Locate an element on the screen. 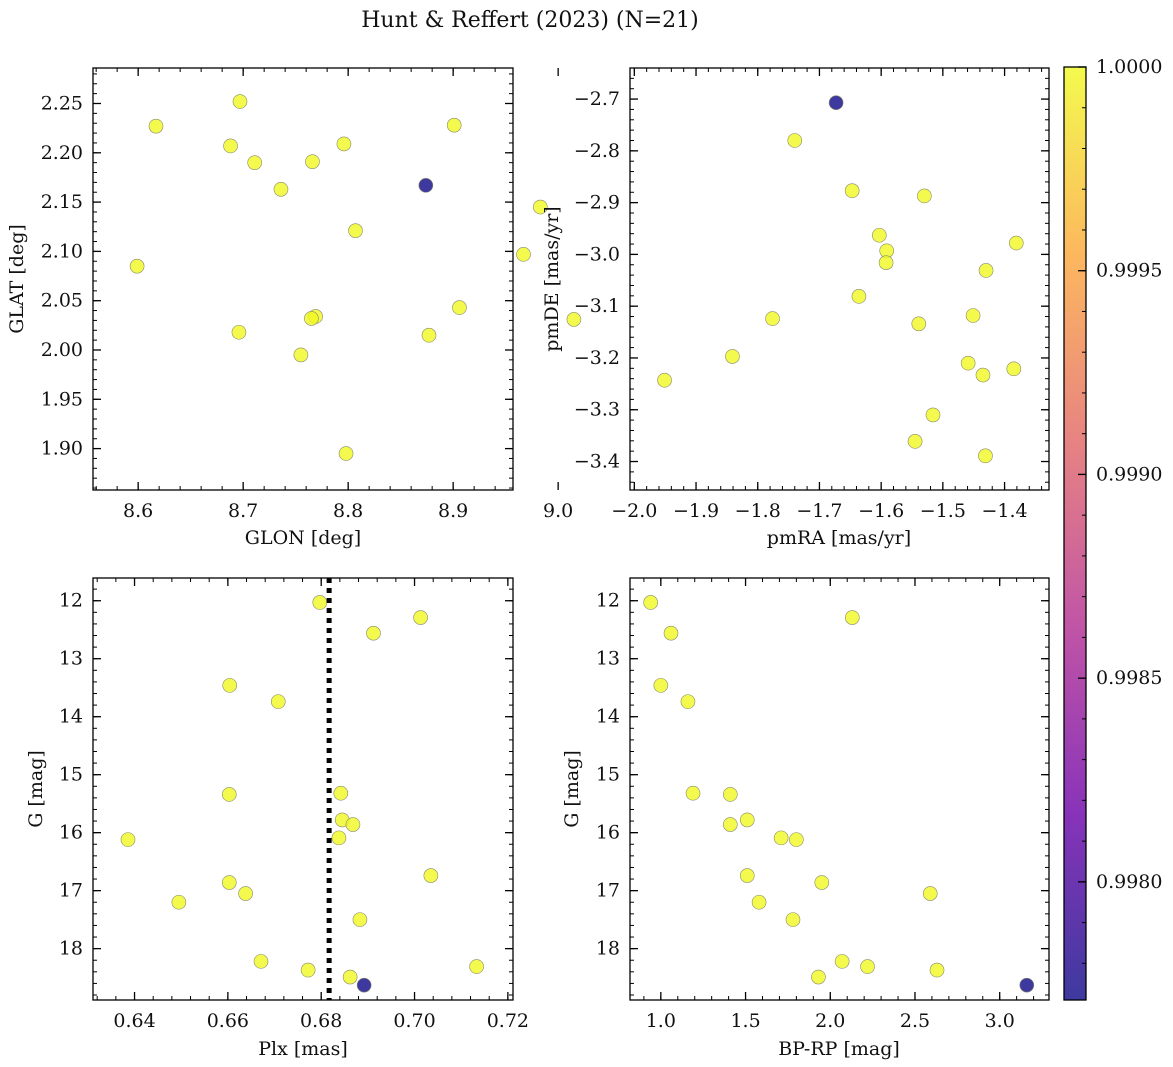 This screenshot has width=1173, height=1067. y-tick-label: 2.00 is located at coordinates (62, 350).